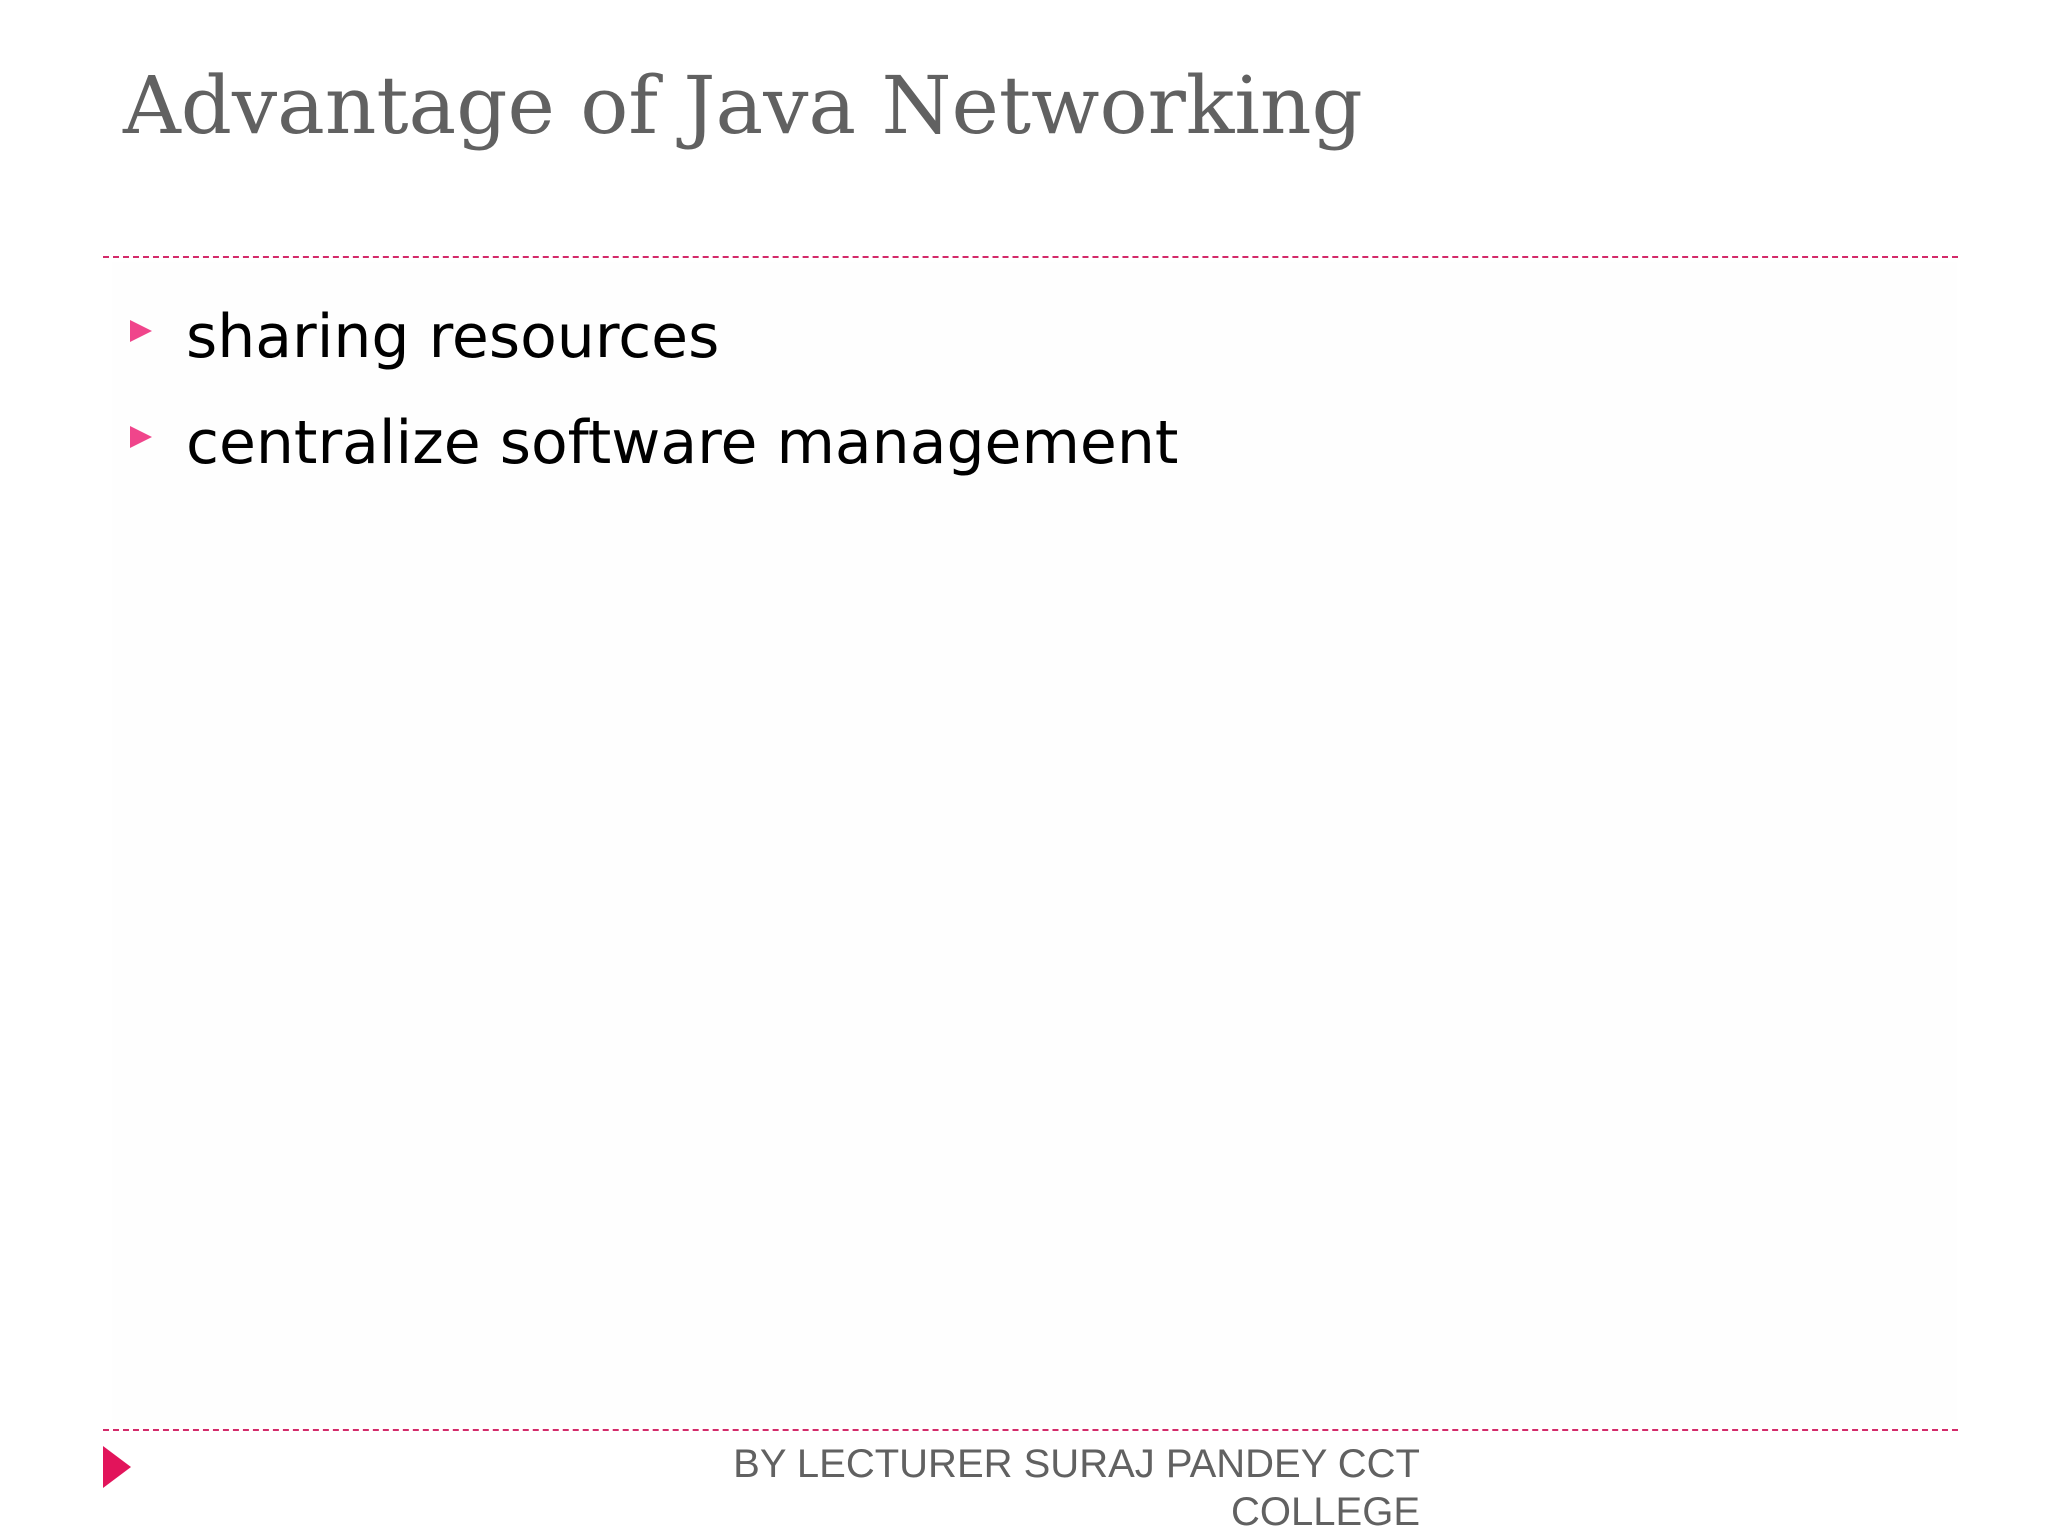 This screenshot has width=2048, height=1536. I want to click on footer-divider, so click(1030, 1430).